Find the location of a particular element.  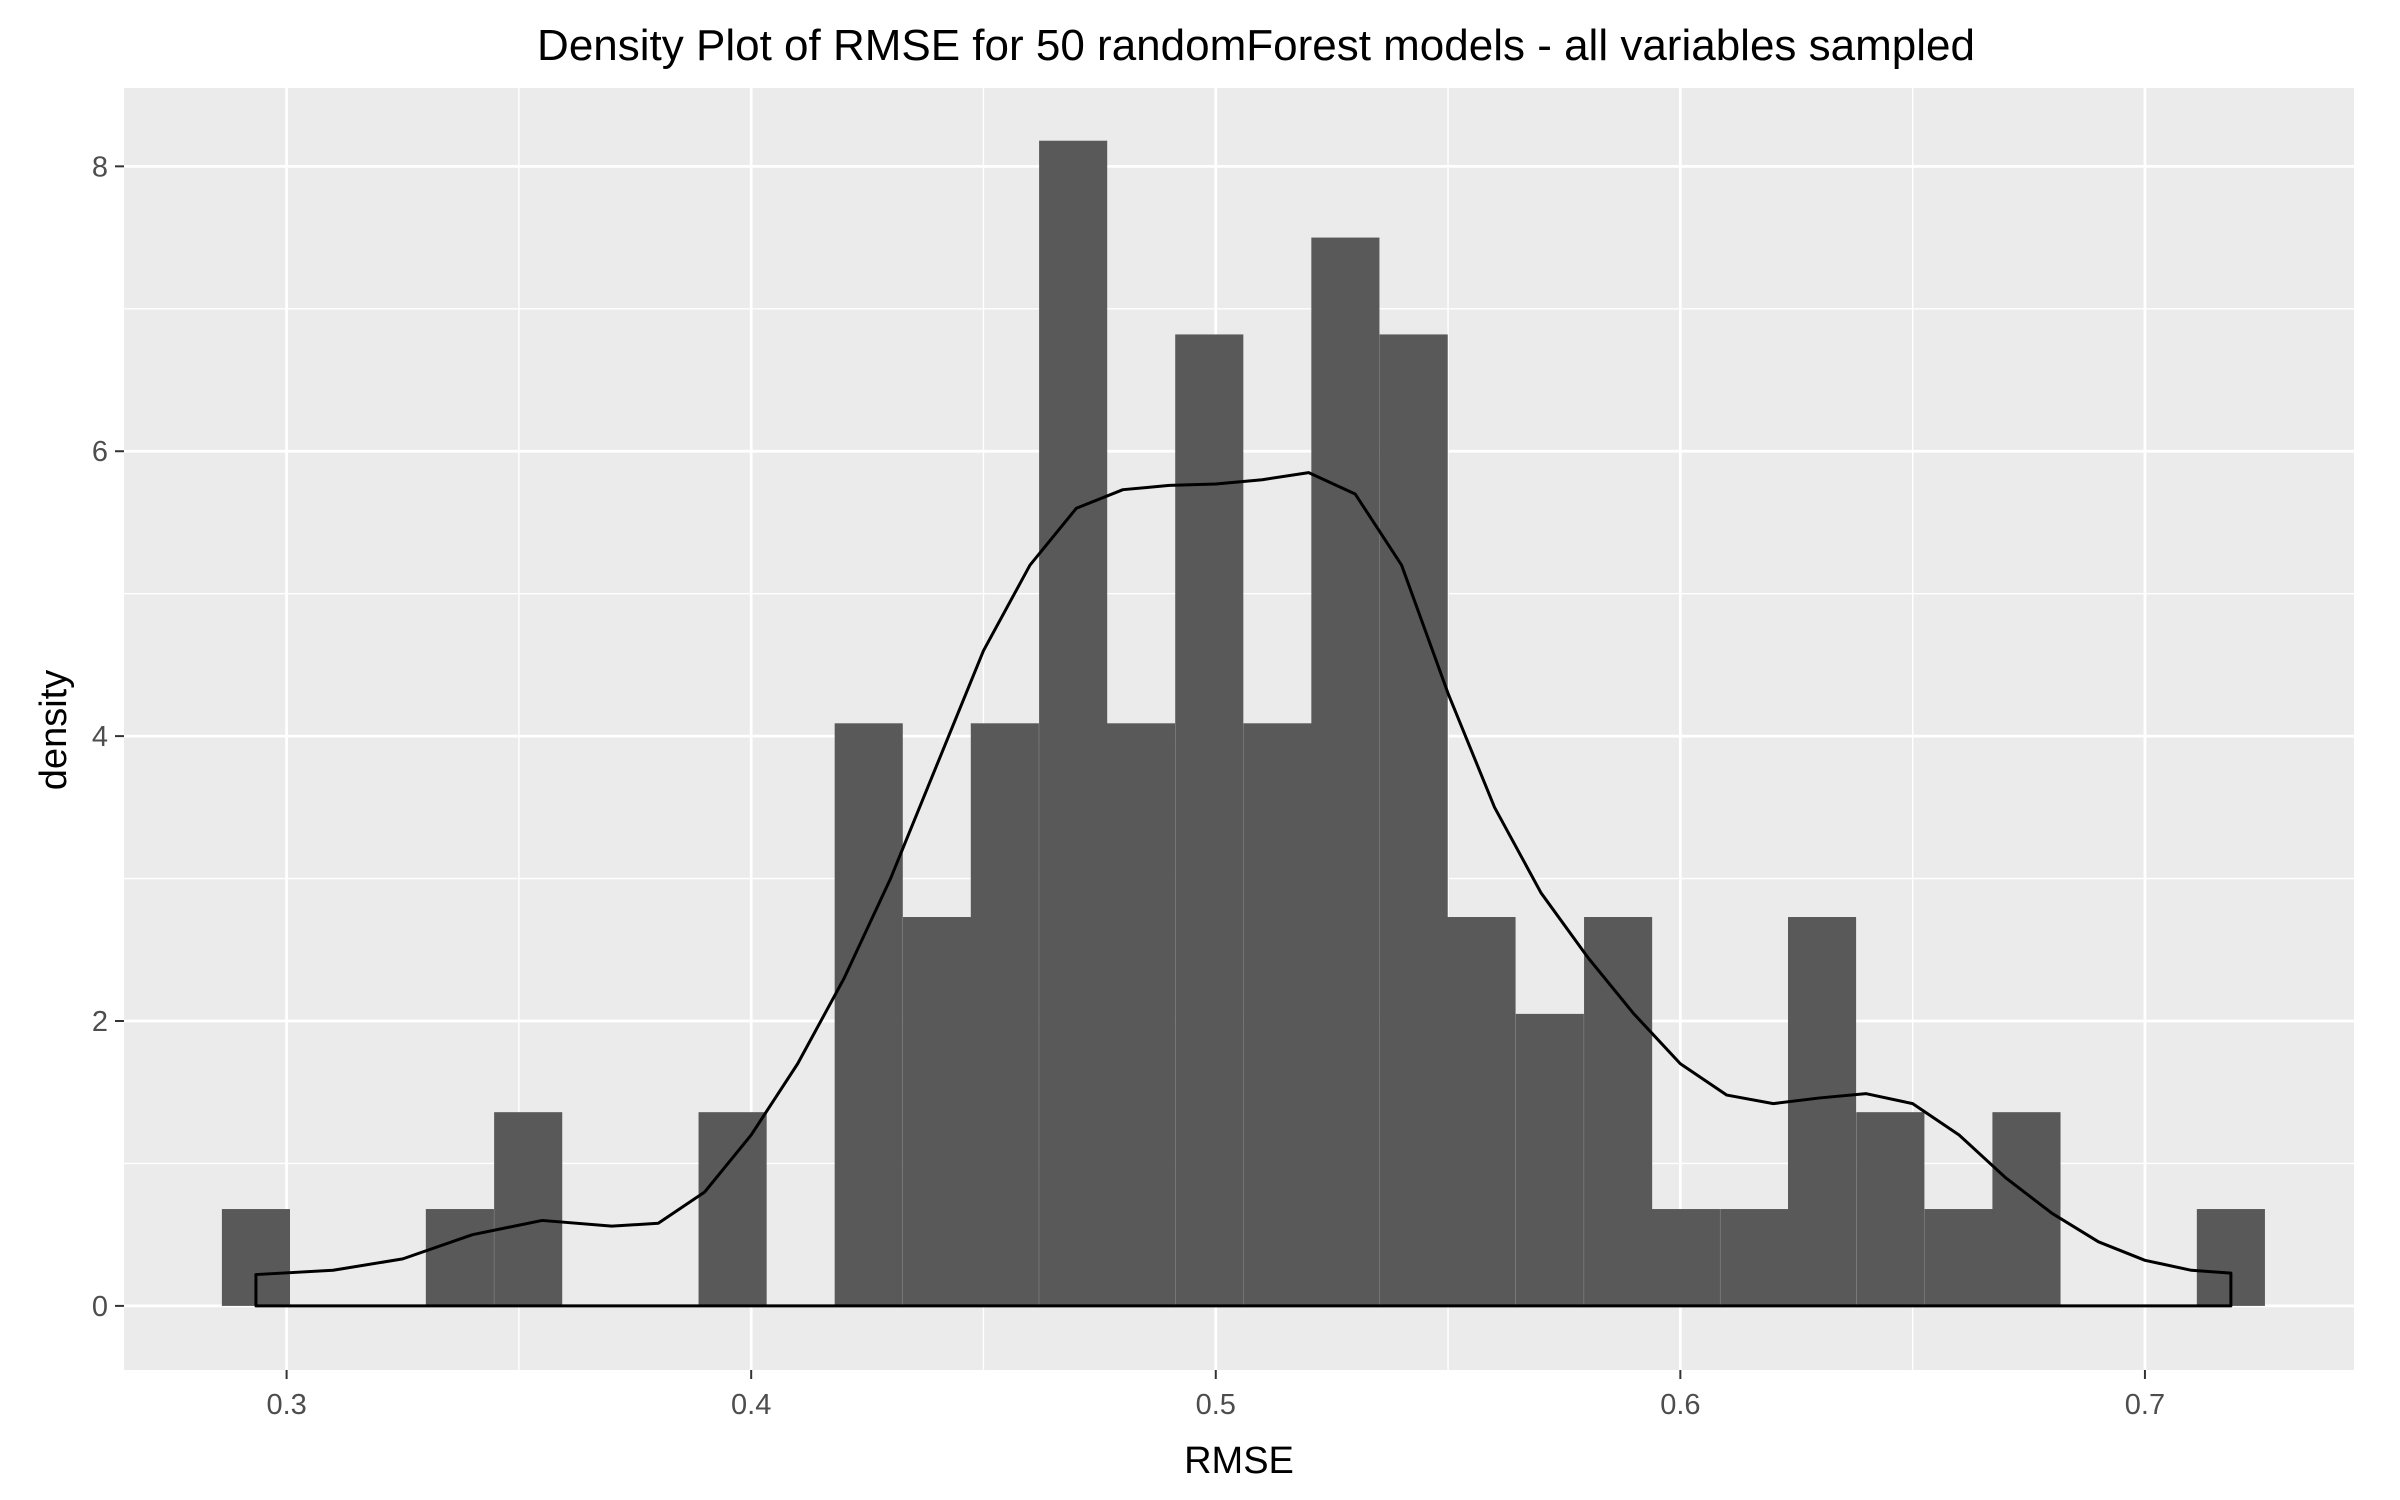

y-axis-ticks: 0 2 4 6 8 is located at coordinates (108, 737).